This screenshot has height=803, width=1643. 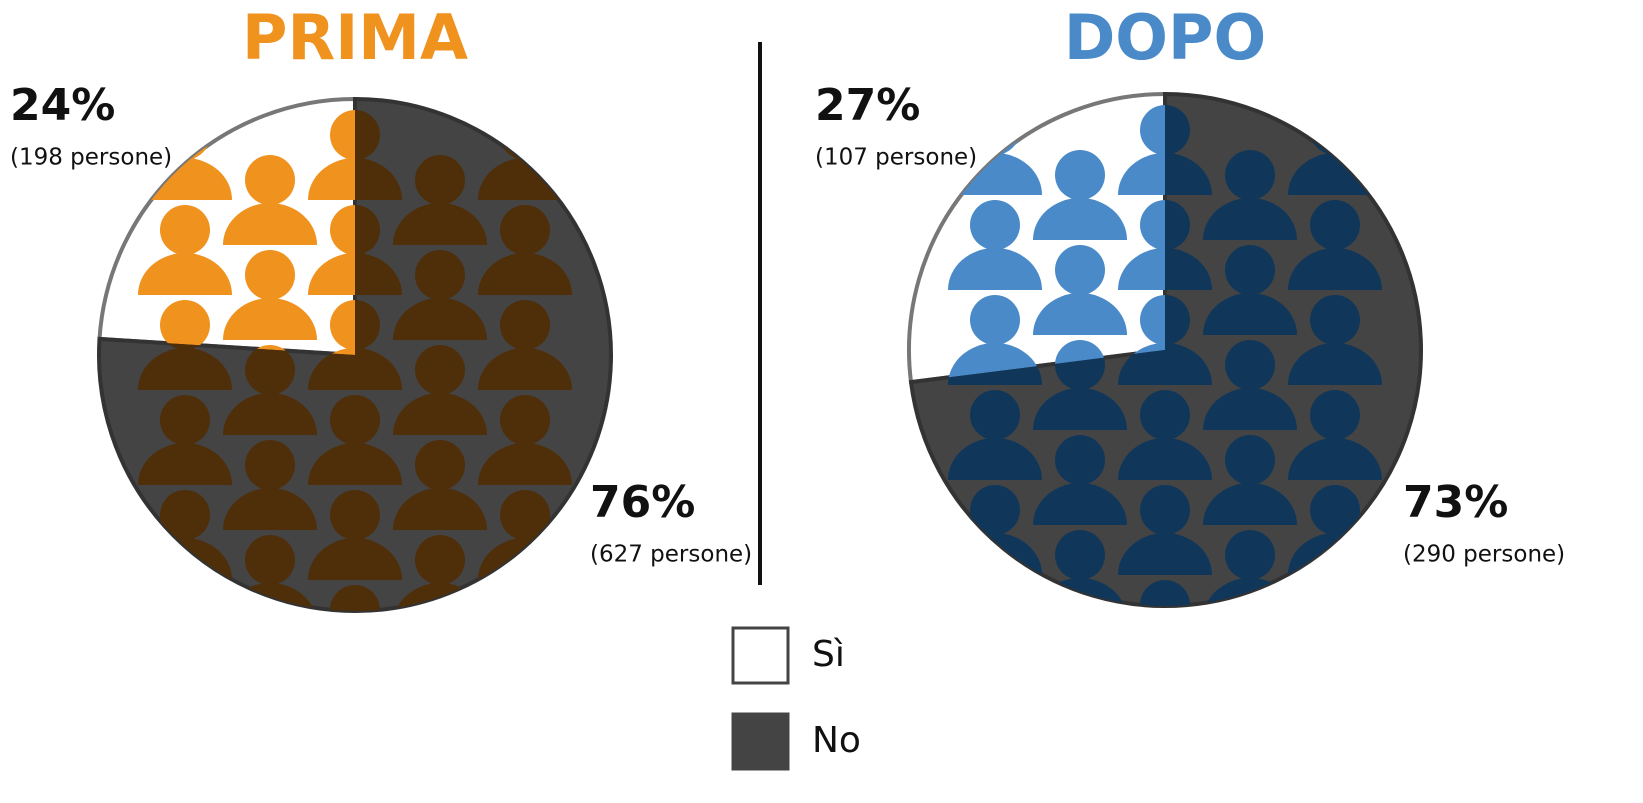 I want to click on count-label: (627 persone), so click(x=671, y=555).